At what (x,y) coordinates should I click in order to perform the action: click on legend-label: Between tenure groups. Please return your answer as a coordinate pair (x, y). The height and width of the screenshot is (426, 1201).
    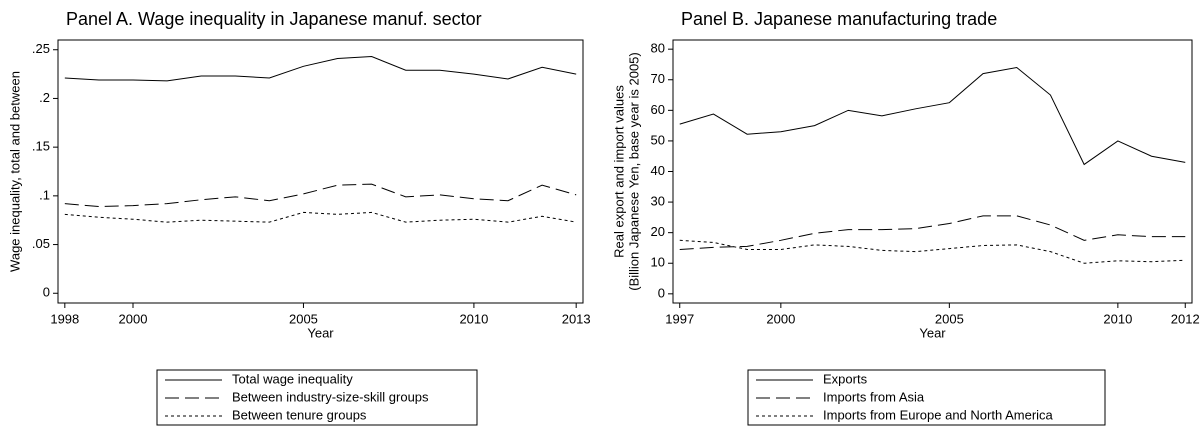
    Looking at the image, I should click on (299, 414).